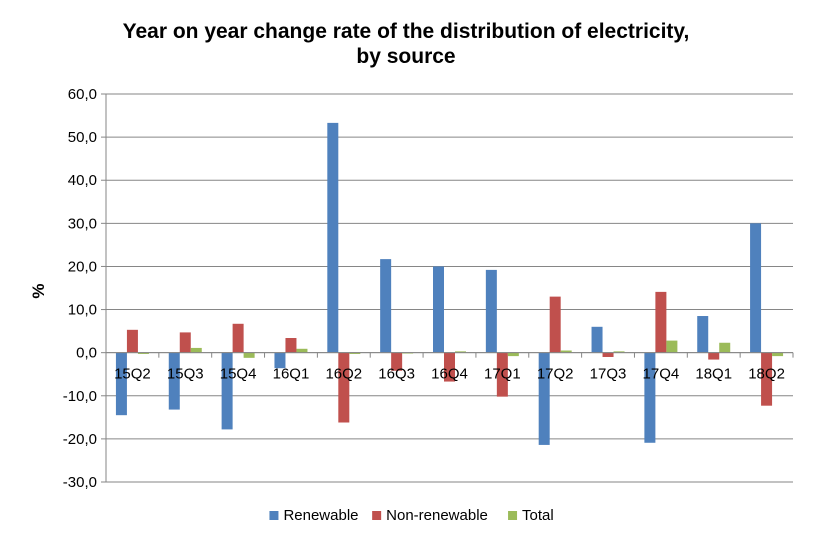 The width and height of the screenshot is (813, 548). Describe the element at coordinates (280, 360) in the screenshot. I see `bar-renewable-16q1` at that location.